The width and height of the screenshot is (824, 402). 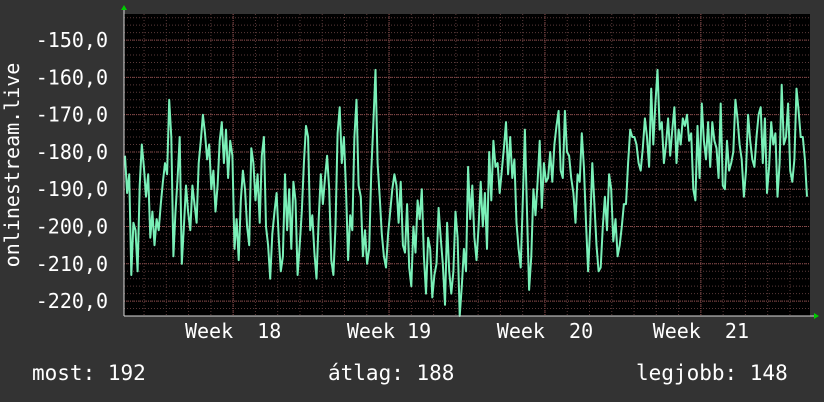 I want to click on y-axis-arrow, so click(x=124, y=7).